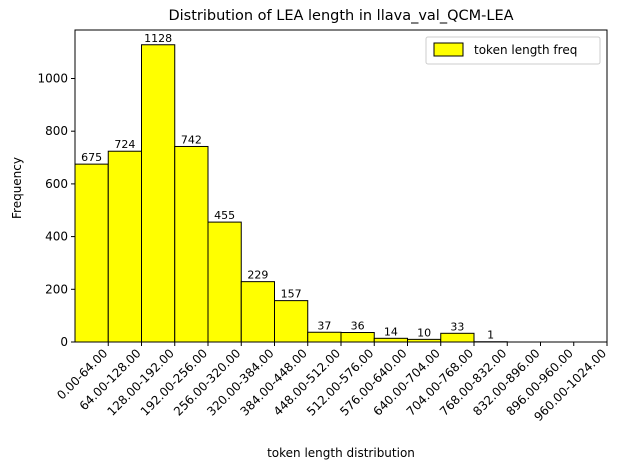 Image resolution: width=627 pixels, height=470 pixels. What do you see at coordinates (341, 453) in the screenshot?
I see `x-axis-label: token length distribution` at bounding box center [341, 453].